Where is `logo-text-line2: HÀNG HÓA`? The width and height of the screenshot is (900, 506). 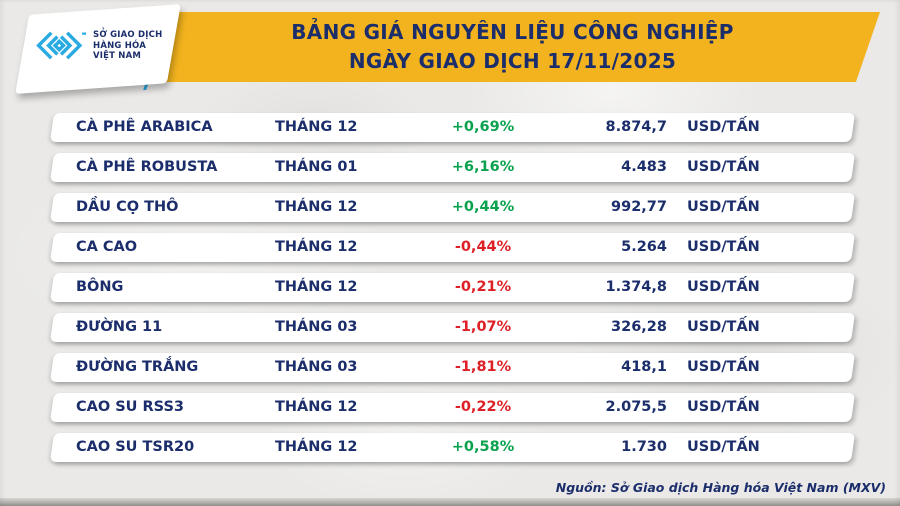
logo-text-line2: HÀNG HÓA is located at coordinates (120, 45).